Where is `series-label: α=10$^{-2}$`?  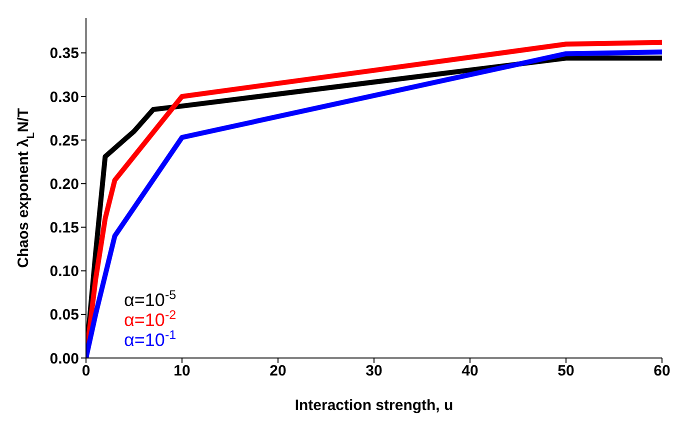 series-label: α=10$^{-2}$ is located at coordinates (150, 319).